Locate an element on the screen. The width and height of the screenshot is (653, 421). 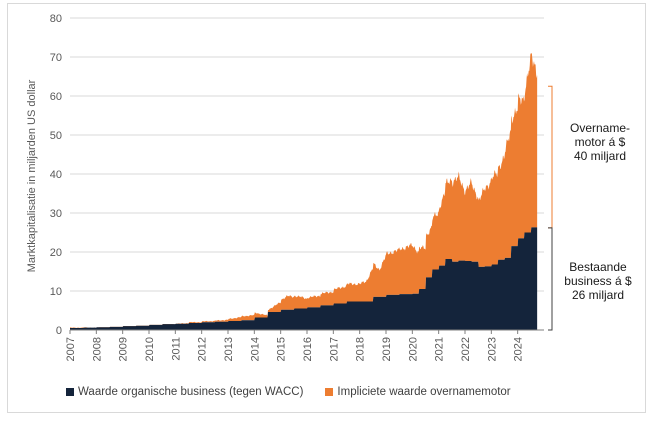
x-tick-label: 2017 is located at coordinates (334, 349).